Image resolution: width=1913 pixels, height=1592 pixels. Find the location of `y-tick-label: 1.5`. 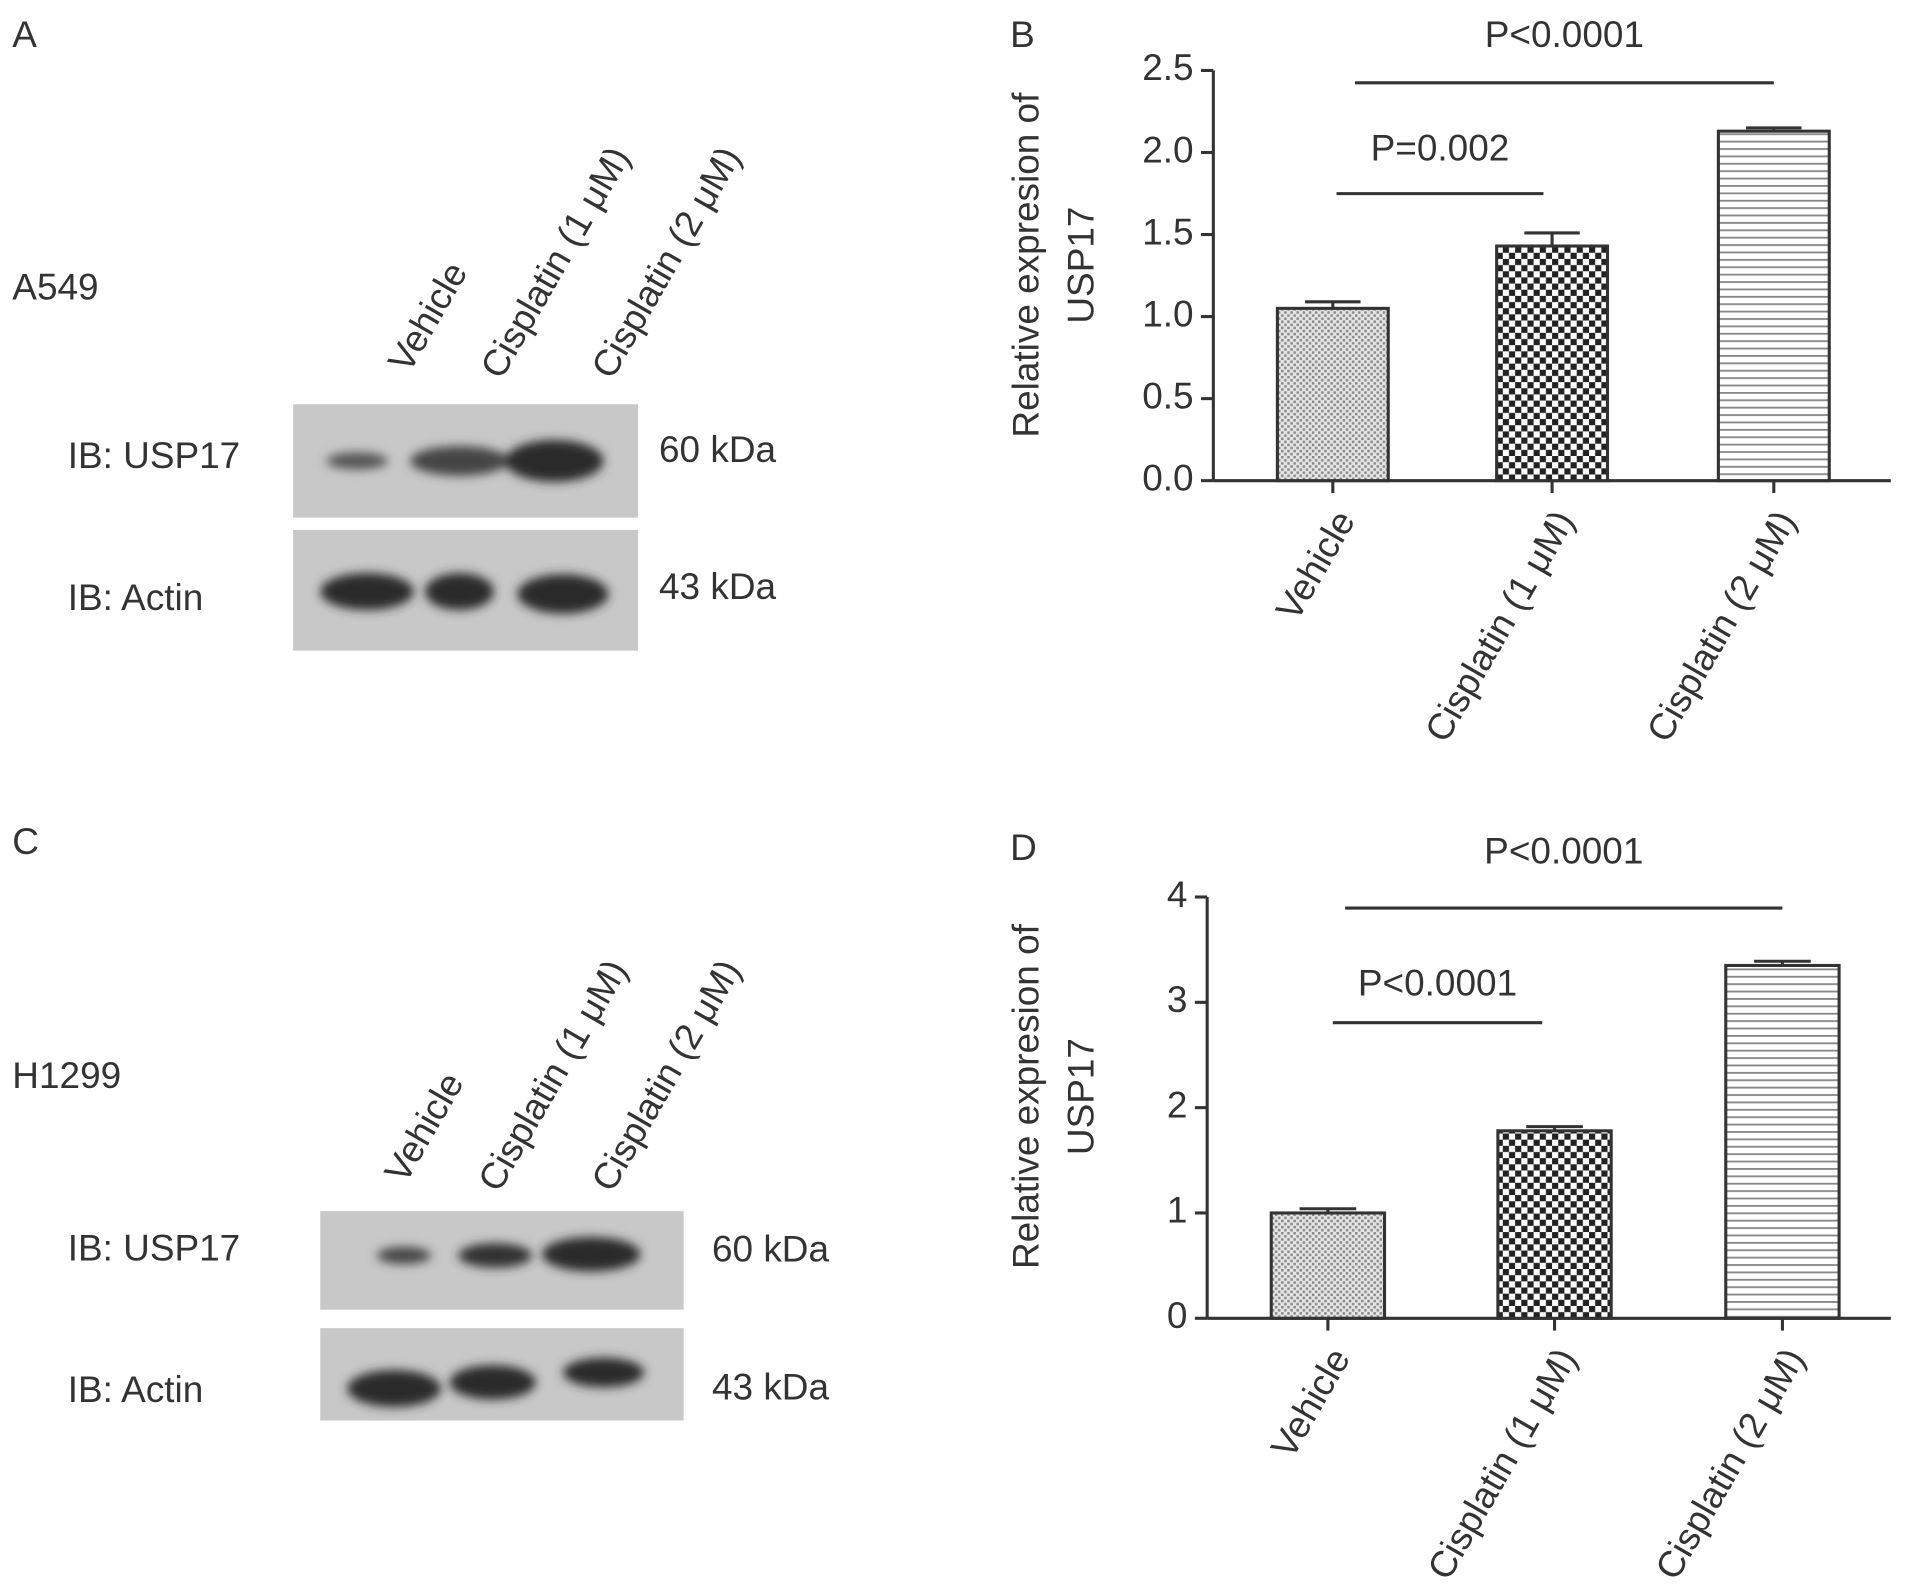

y-tick-label: 1.5 is located at coordinates (1167, 231).